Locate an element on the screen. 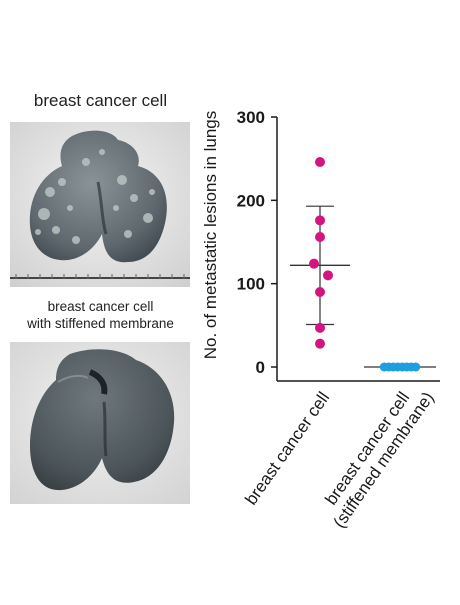 The width and height of the screenshot is (460, 605). caption-stiffened-line1: breast cancer cell is located at coordinates (100, 306).